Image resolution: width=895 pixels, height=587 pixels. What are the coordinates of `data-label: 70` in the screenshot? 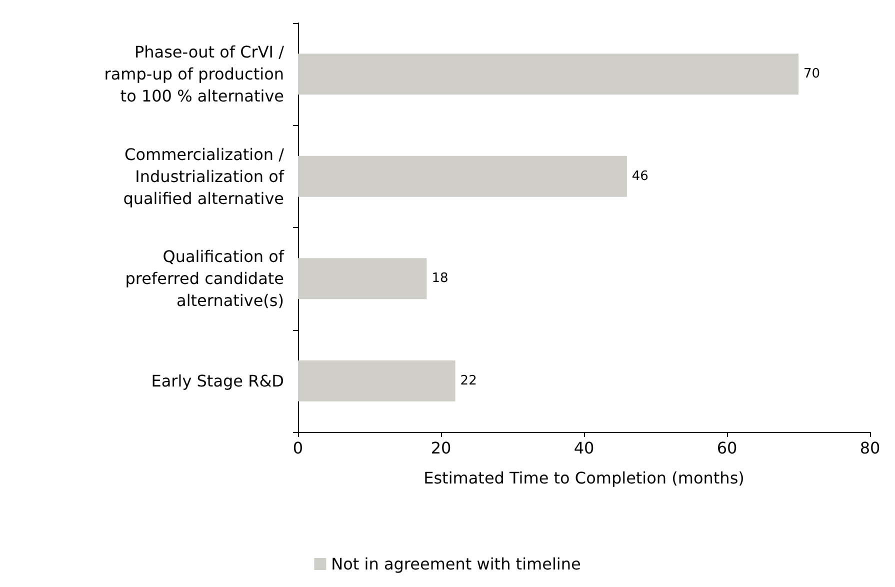 It's located at (812, 74).